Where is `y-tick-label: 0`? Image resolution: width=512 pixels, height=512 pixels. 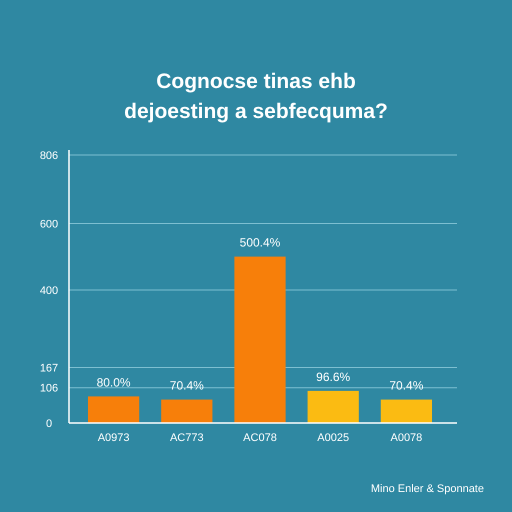
y-tick-label: 0 is located at coordinates (49, 424).